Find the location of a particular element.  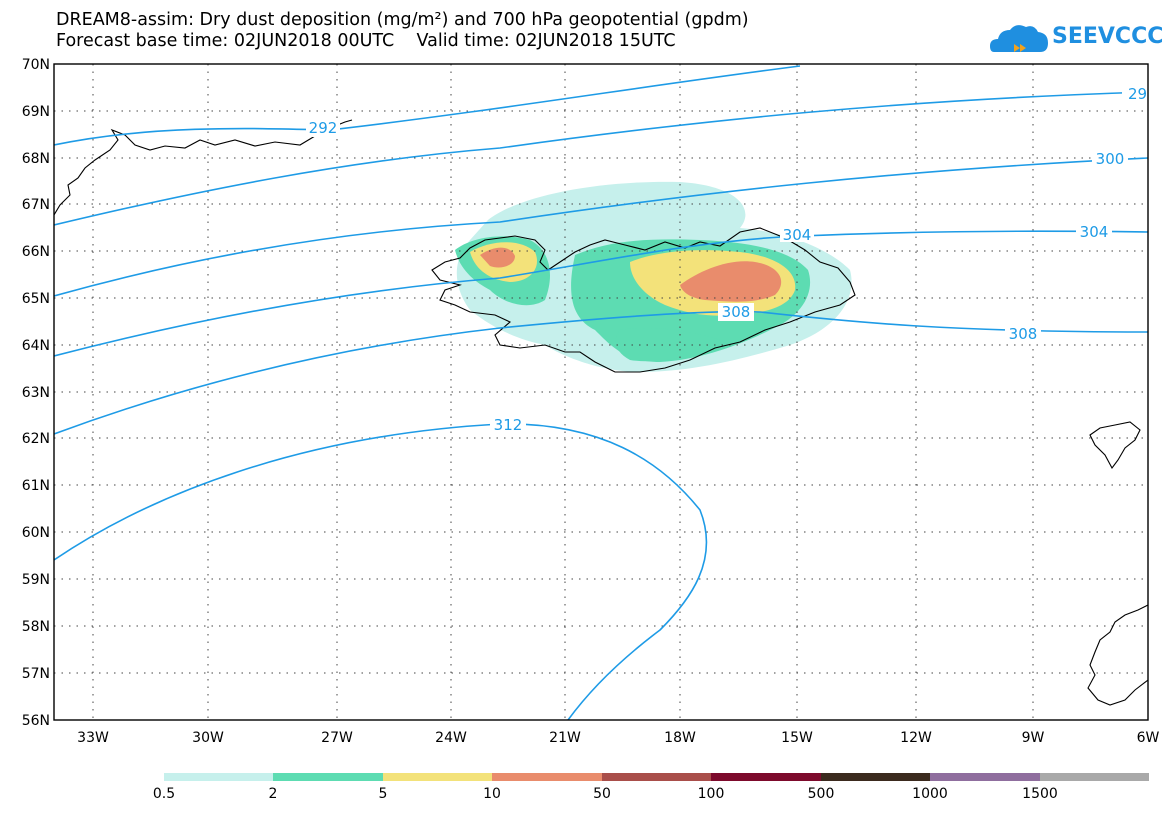

lat-label: 69N is located at coordinates (36, 112).